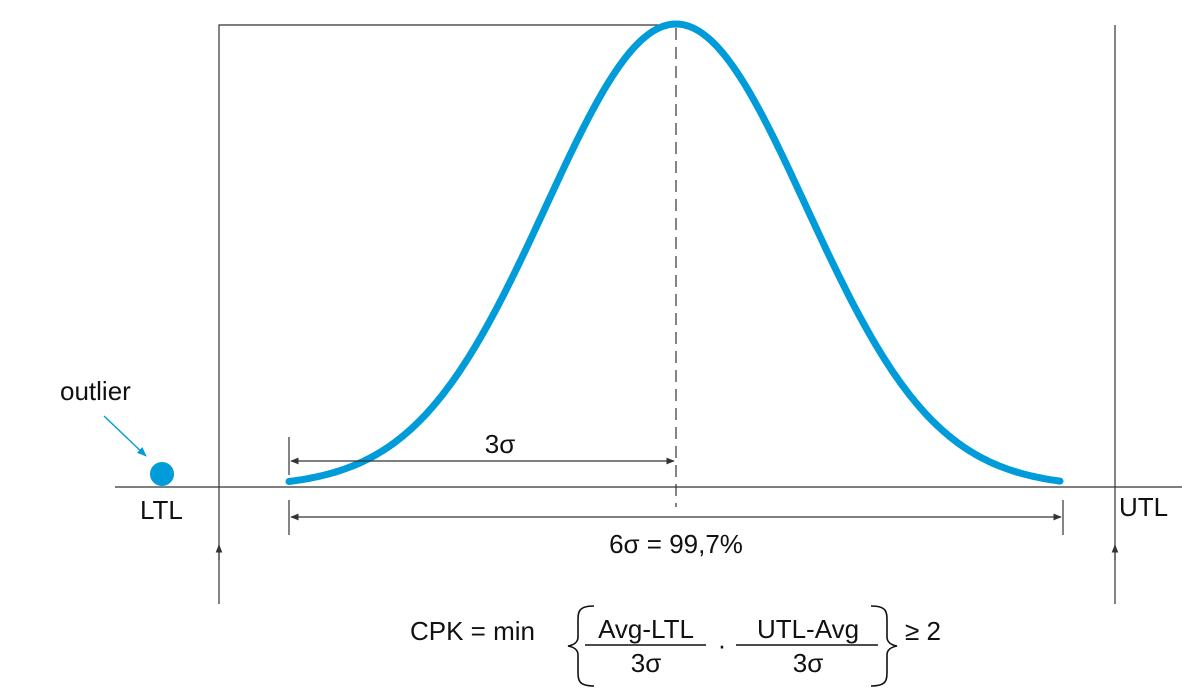 This screenshot has height=690, width=1182. I want to click on outlier-arrow, so click(125, 436).